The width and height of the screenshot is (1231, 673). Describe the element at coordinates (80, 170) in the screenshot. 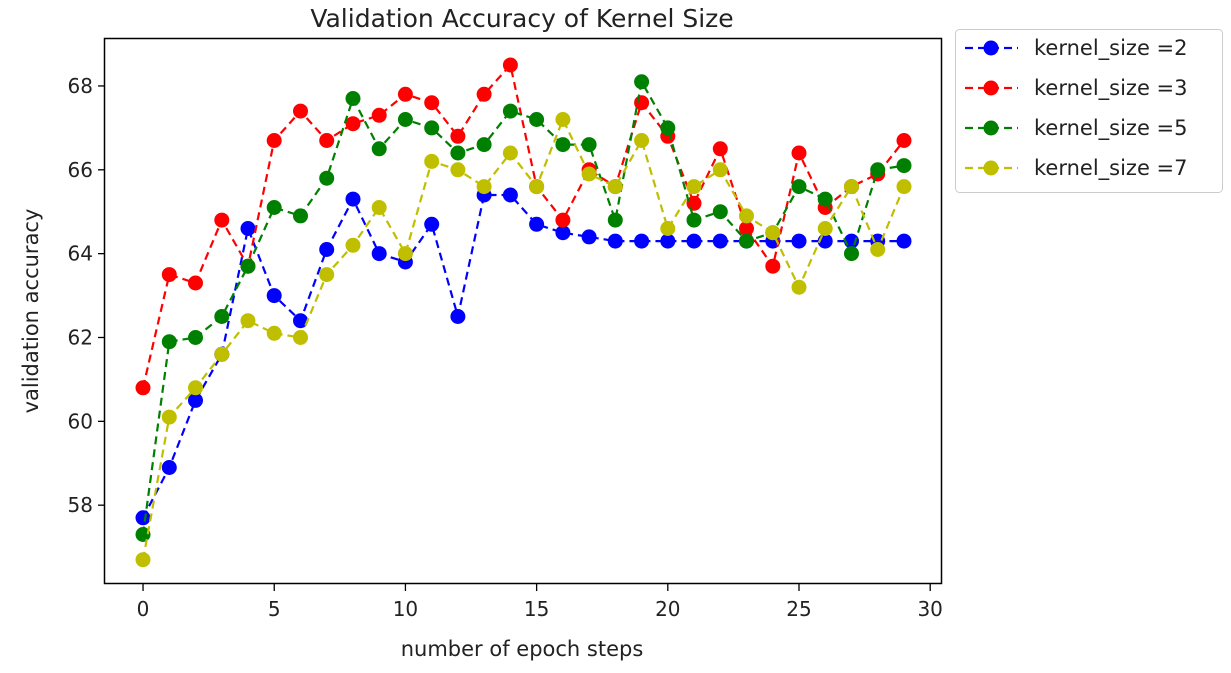

I see `y-tick-label: 66` at that location.